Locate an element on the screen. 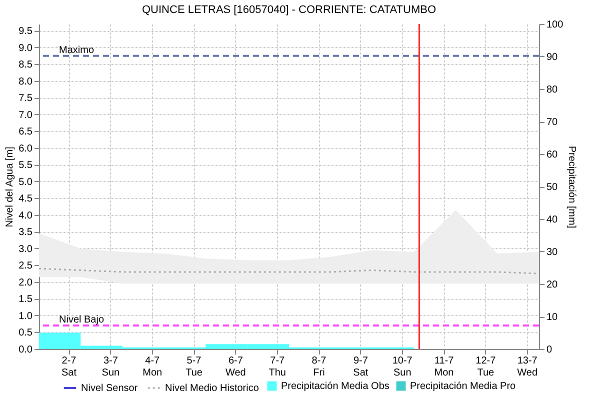  x-tick-label: 12-7 Tue is located at coordinates (486, 367).